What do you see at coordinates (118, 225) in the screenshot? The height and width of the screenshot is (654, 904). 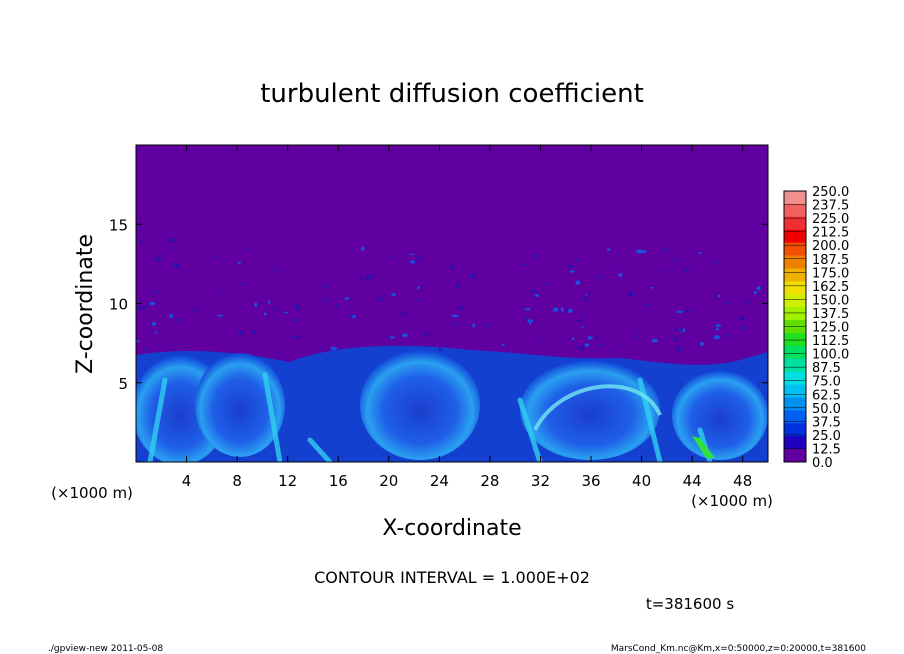 I see `y-tick-label: 15` at bounding box center [118, 225].